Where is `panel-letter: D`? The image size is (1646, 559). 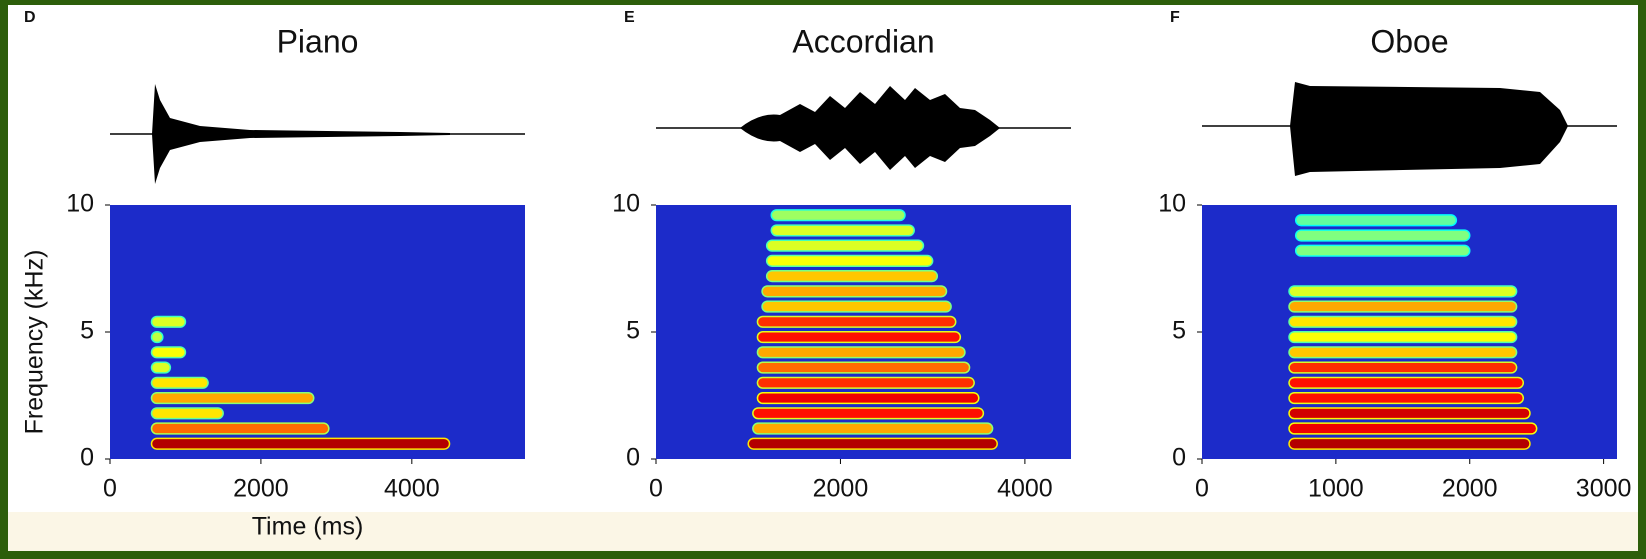
panel-letter: D is located at coordinates (30, 17).